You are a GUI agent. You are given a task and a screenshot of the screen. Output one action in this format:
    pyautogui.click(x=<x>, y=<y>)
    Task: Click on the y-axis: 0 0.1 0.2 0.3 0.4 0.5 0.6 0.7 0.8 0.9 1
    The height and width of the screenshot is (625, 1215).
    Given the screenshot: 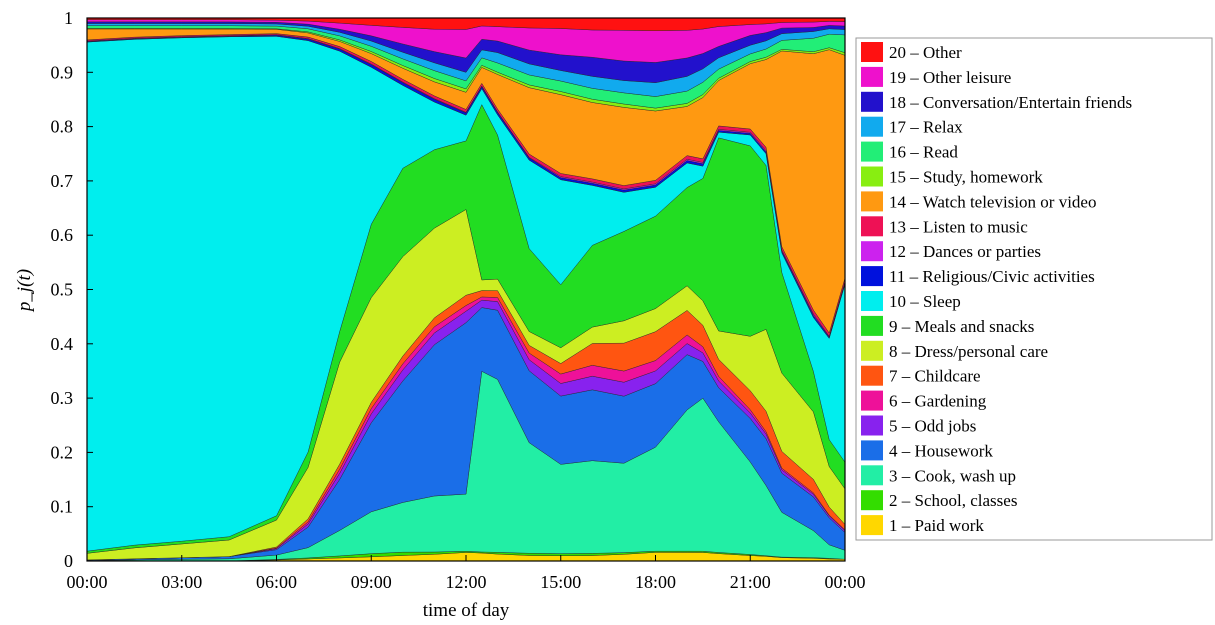 What is the action you would take?
    pyautogui.click(x=72, y=289)
    